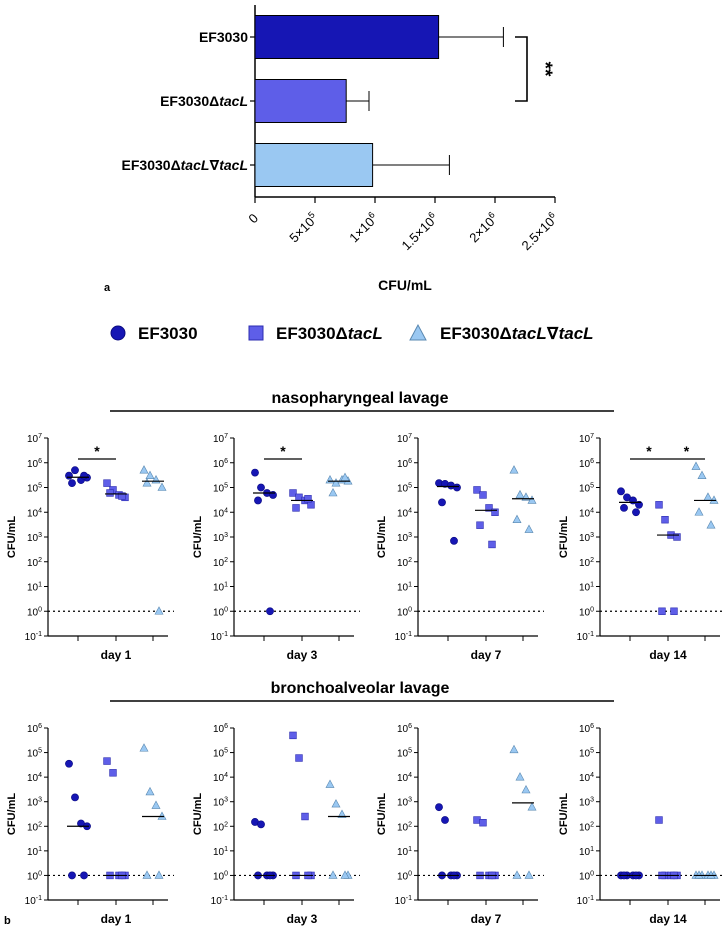  What do you see at coordinates (195, 165) in the screenshot?
I see `category-label-part: tacL` at bounding box center [195, 165].